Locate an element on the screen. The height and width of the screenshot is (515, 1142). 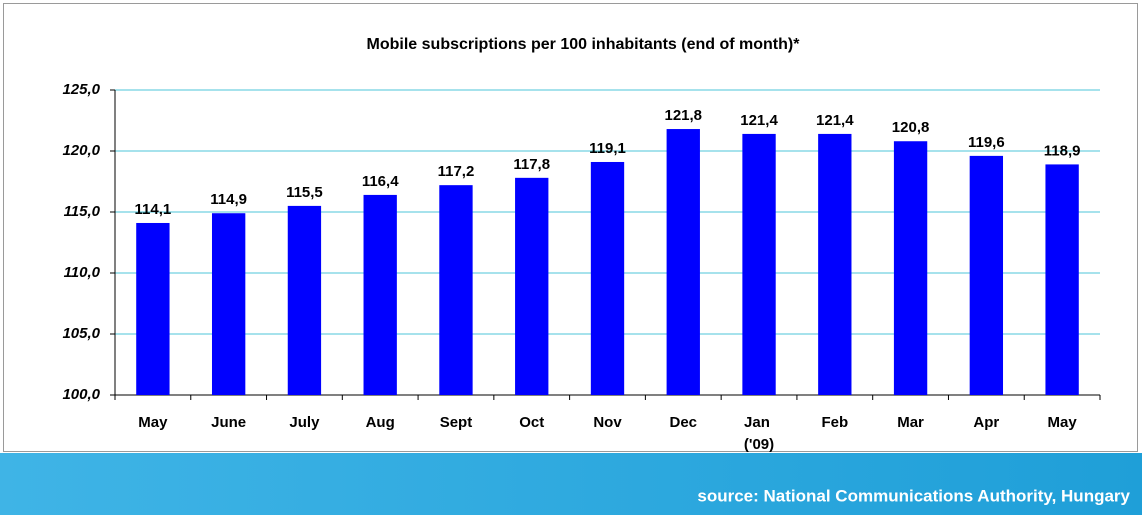
x-tick-label: Mar is located at coordinates (910, 422).